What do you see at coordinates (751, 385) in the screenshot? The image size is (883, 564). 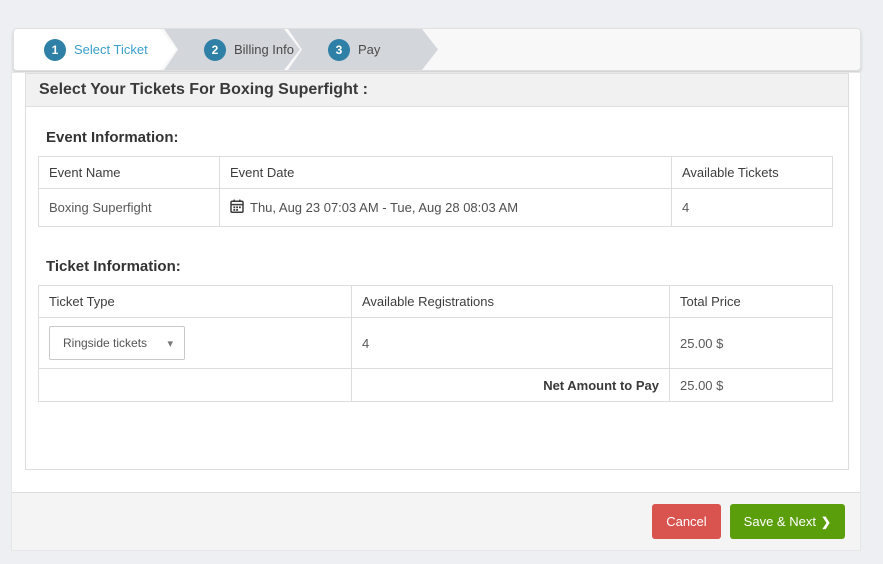 I see `net-amount-value: 25.00 $` at bounding box center [751, 385].